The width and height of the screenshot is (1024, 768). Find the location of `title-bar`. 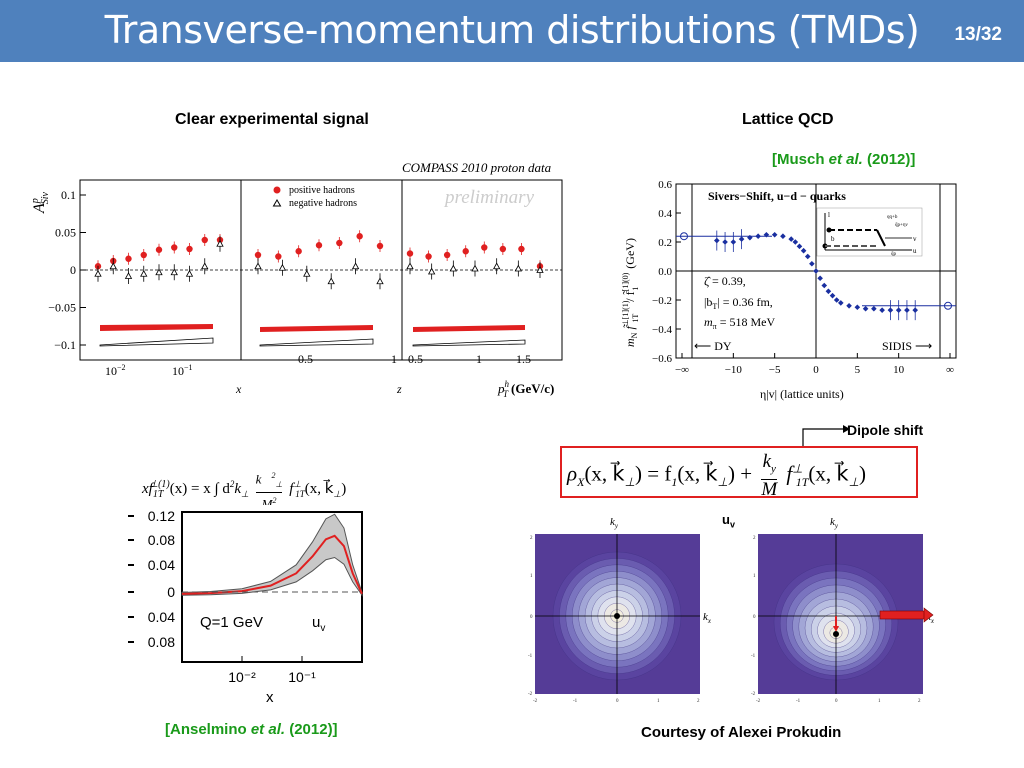

title-bar is located at coordinates (512, 31).